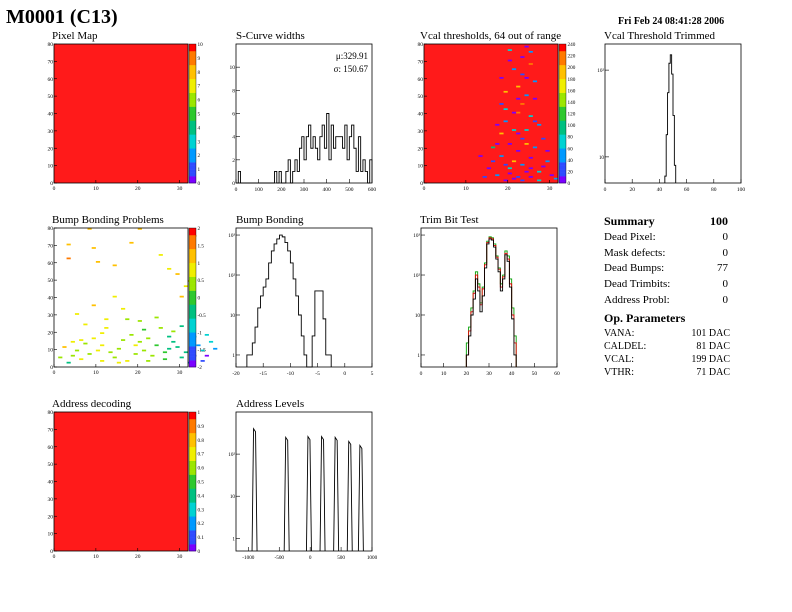 This screenshot has width=792, height=612. Describe the element at coordinates (96, 189) in the screenshot. I see `x-tick-label: 10` at that location.